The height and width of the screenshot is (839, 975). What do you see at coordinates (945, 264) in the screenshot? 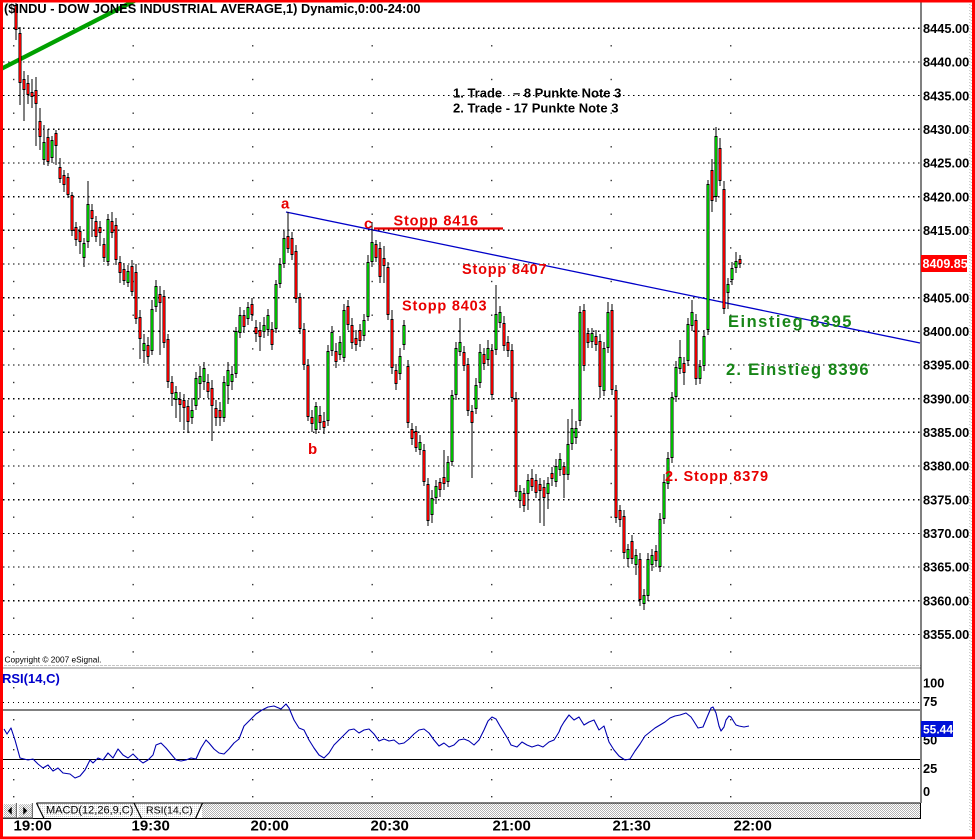
I see `svg-text: 8409.85` at bounding box center [945, 264].